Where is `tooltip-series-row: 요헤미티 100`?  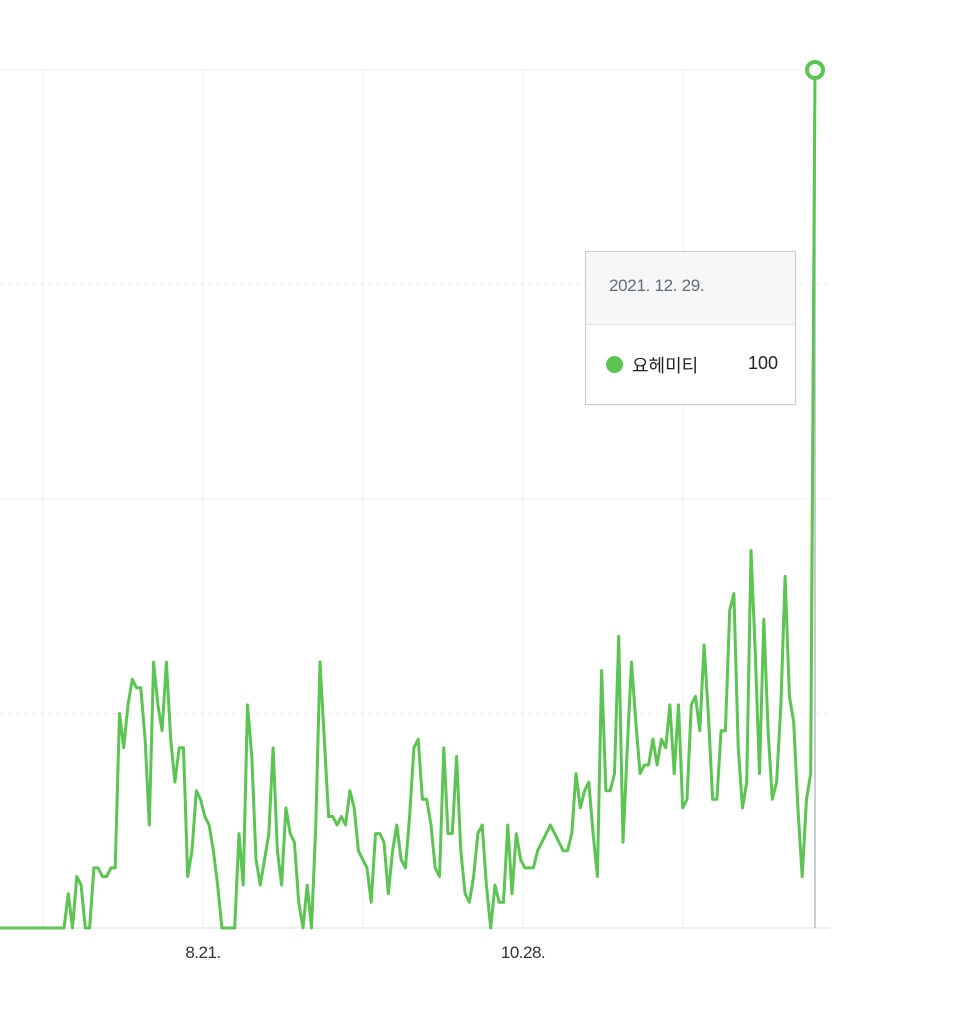 tooltip-series-row: 요헤미티 100 is located at coordinates (690, 365).